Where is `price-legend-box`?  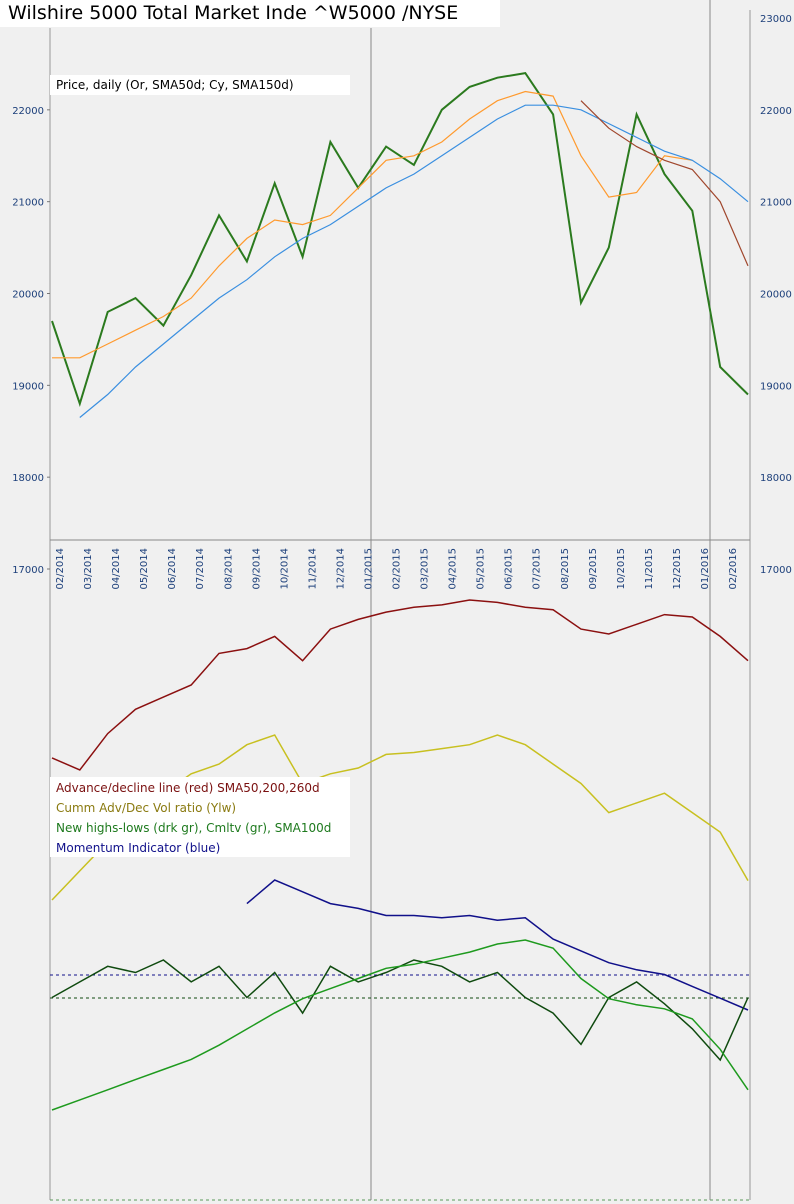 price-legend-box is located at coordinates (200, 85).